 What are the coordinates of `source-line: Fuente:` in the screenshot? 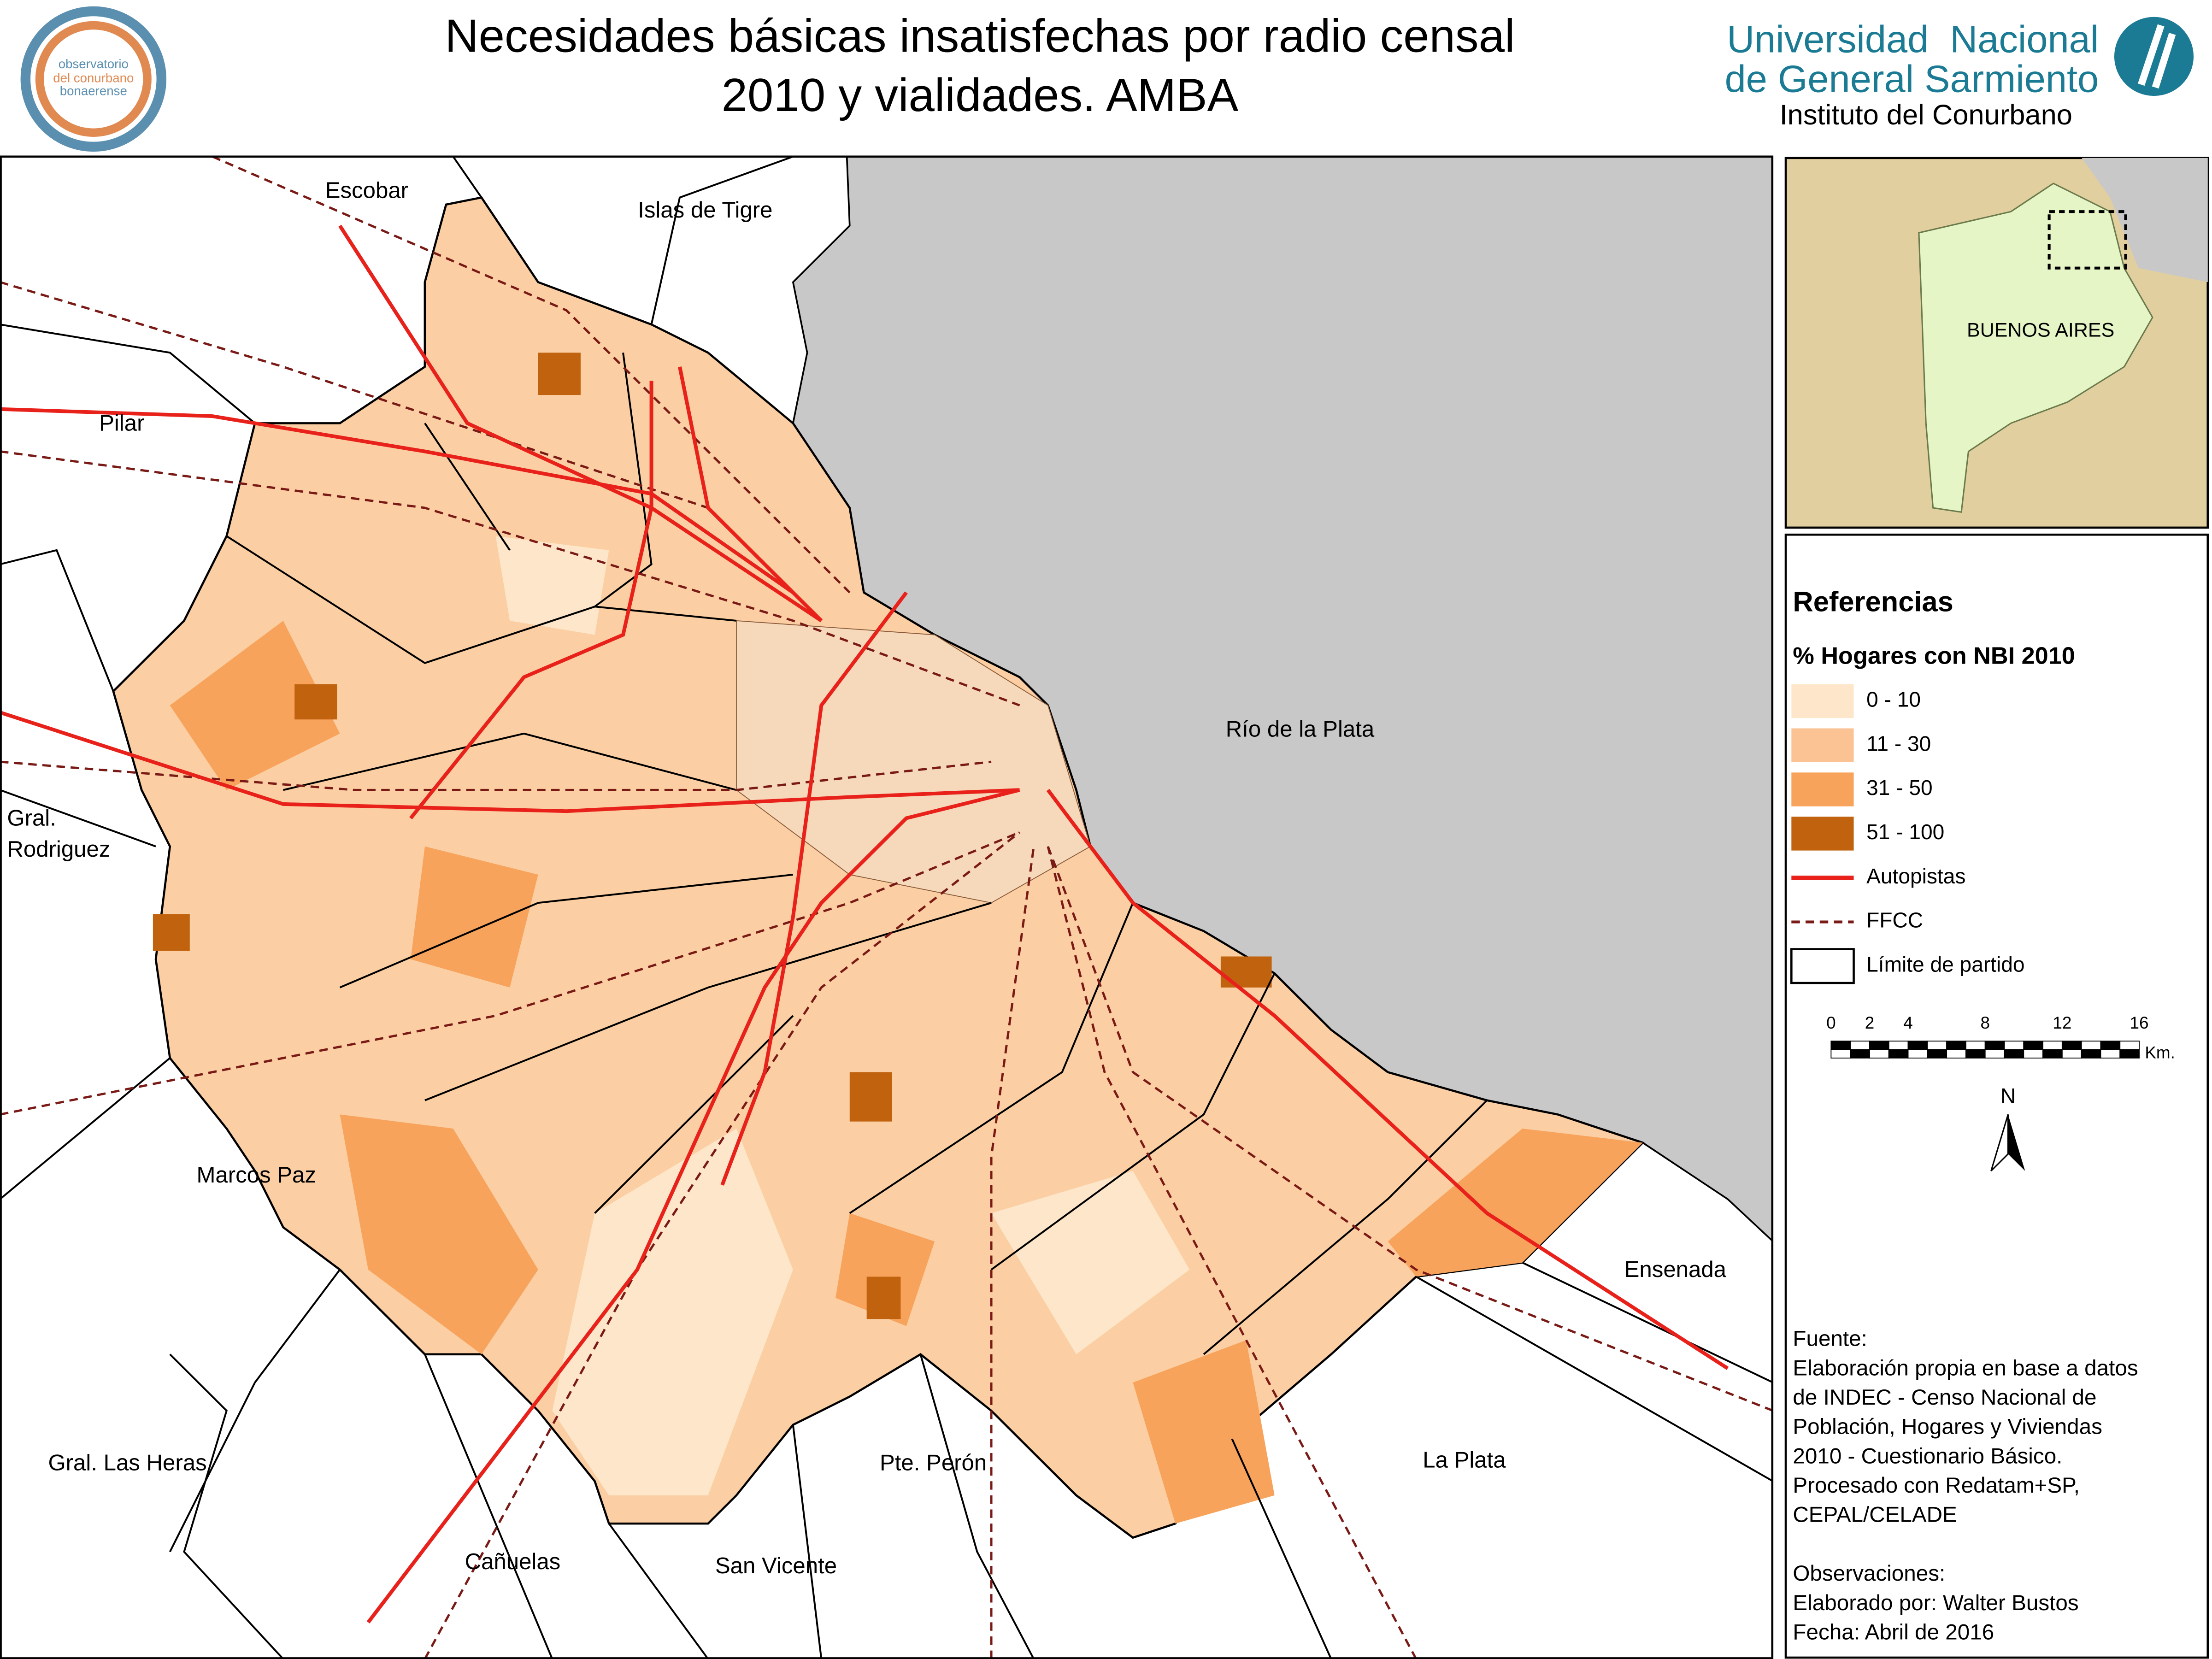 It's located at (1830, 1339).